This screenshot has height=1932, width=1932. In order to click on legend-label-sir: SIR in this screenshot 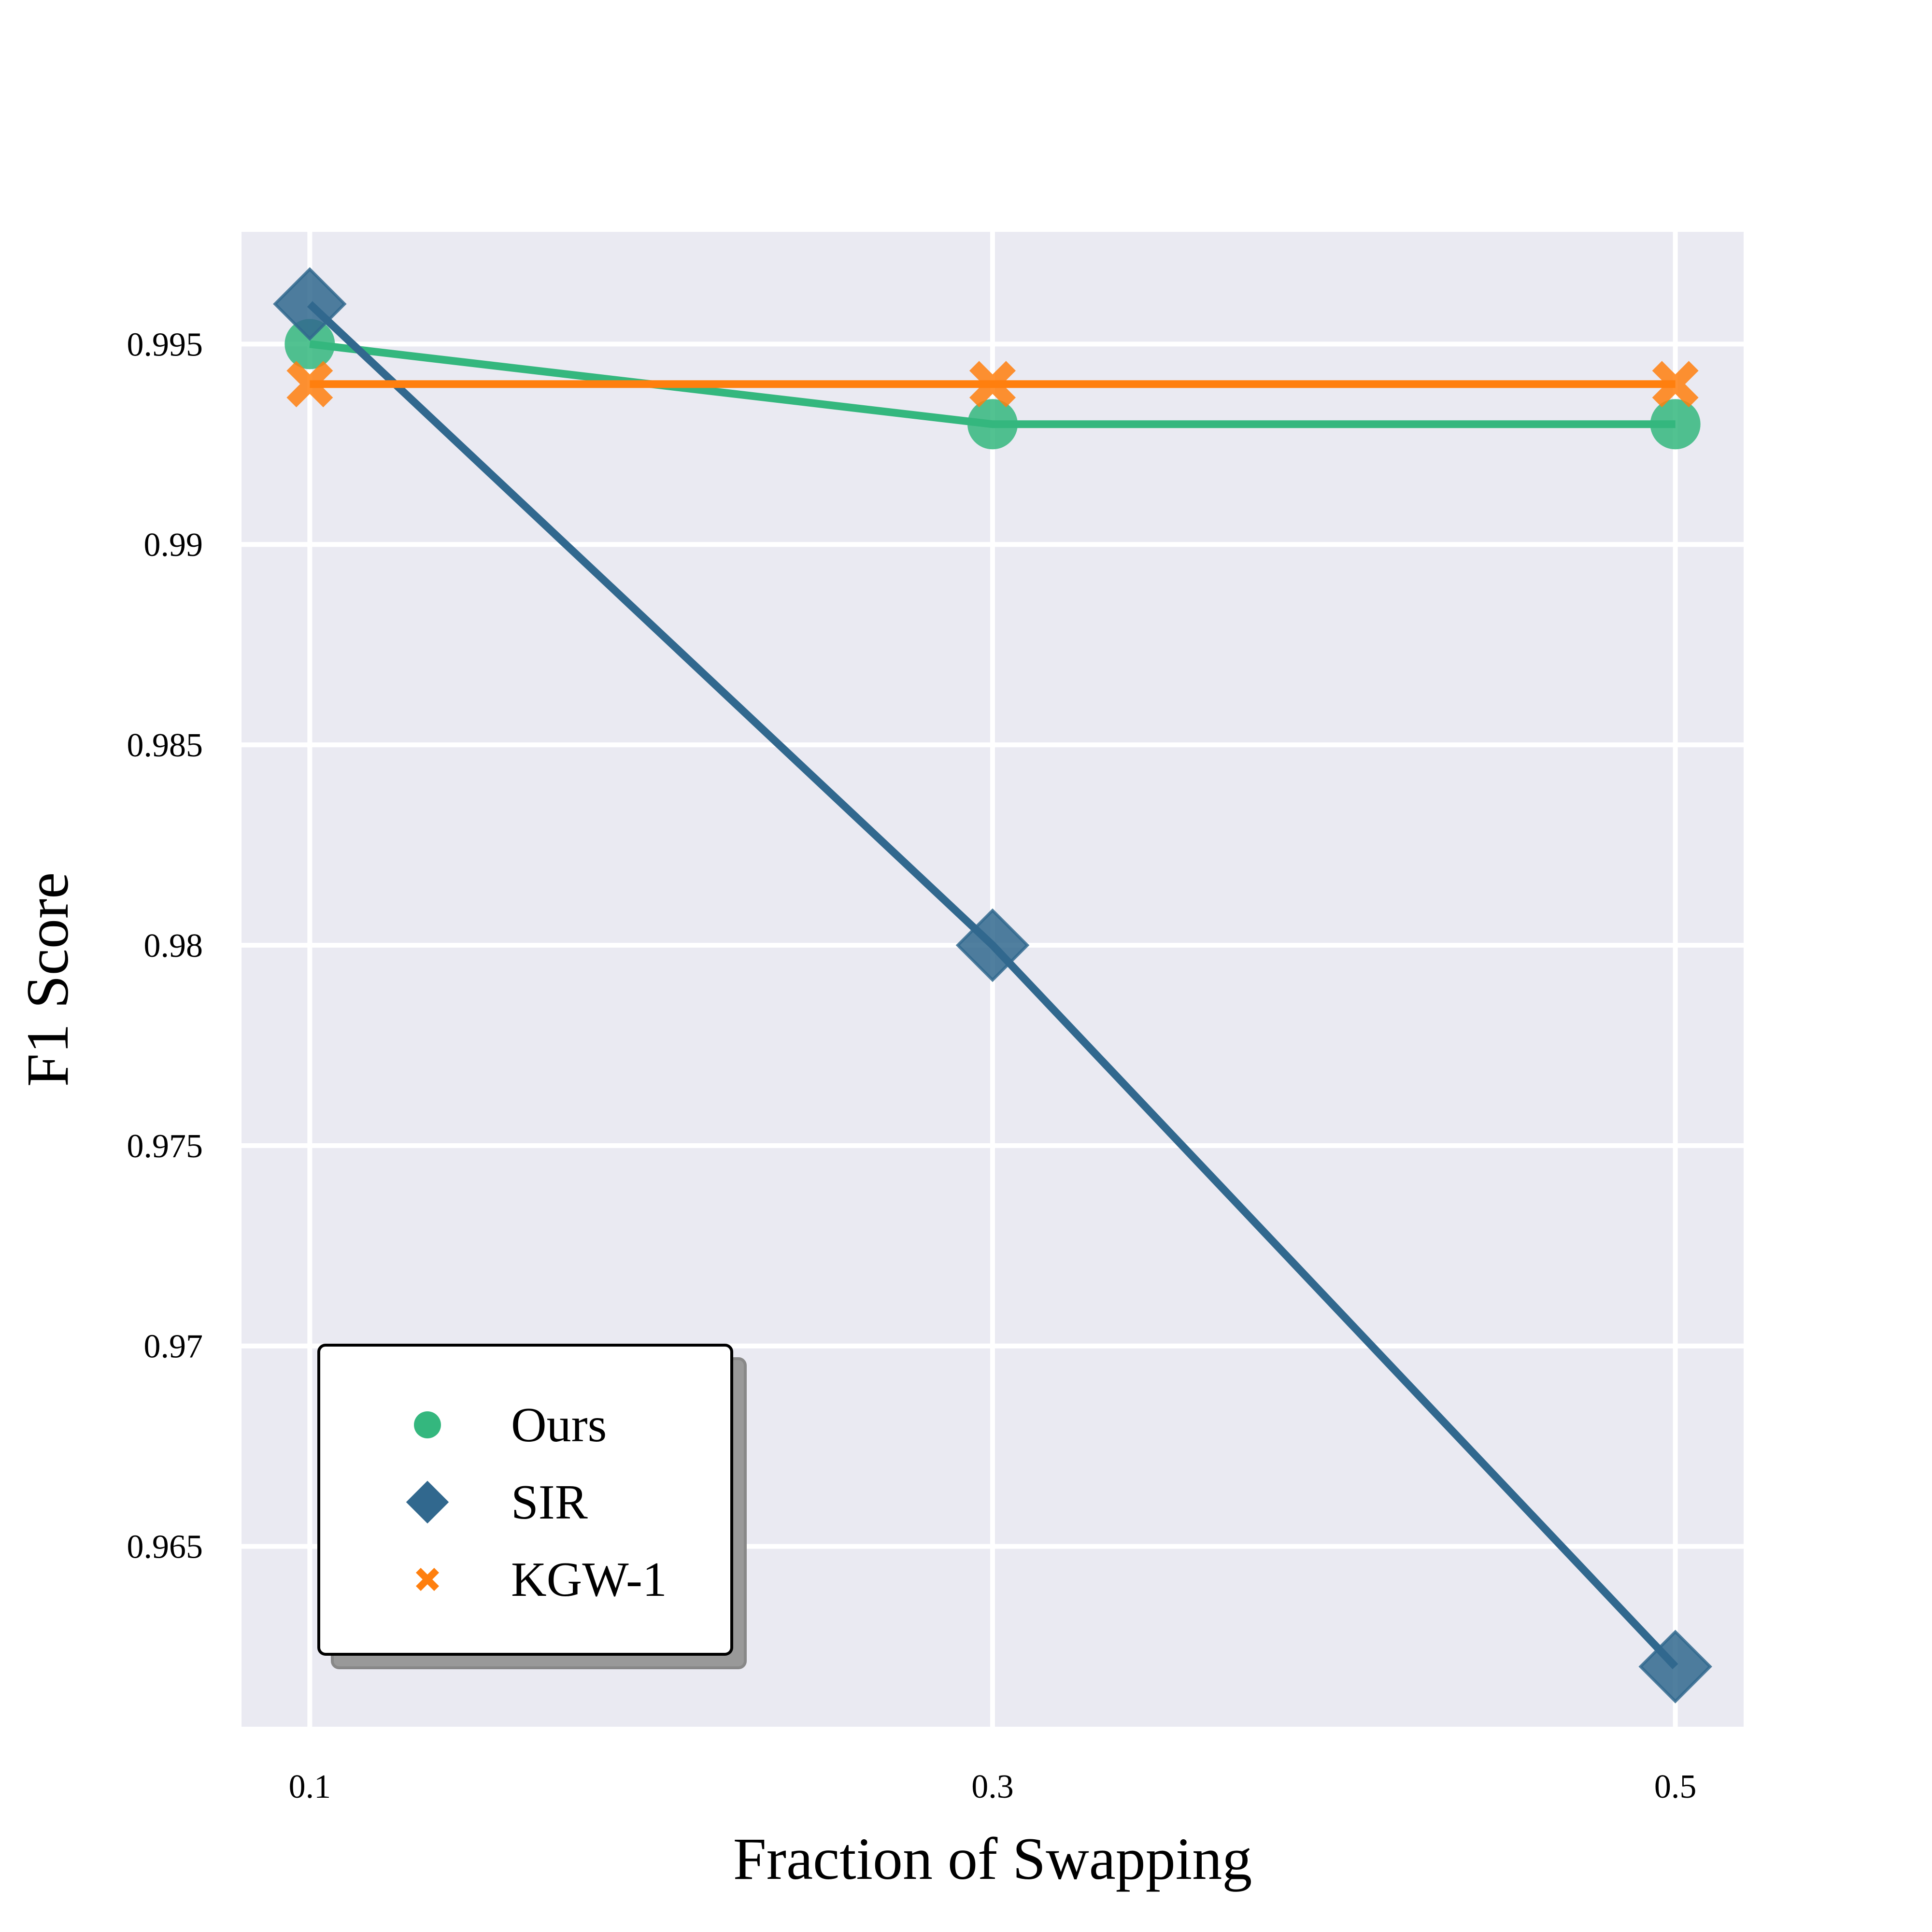, I will do `click(549, 1502)`.